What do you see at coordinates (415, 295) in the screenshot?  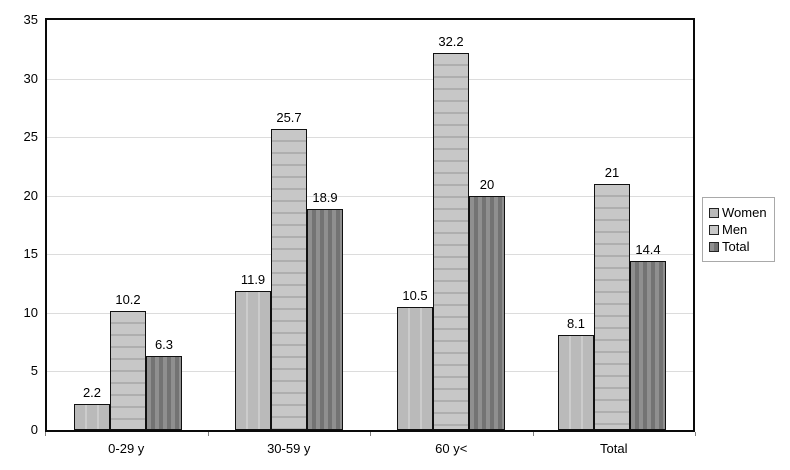 I see `bar-value-women-60 y<: 10.5` at bounding box center [415, 295].